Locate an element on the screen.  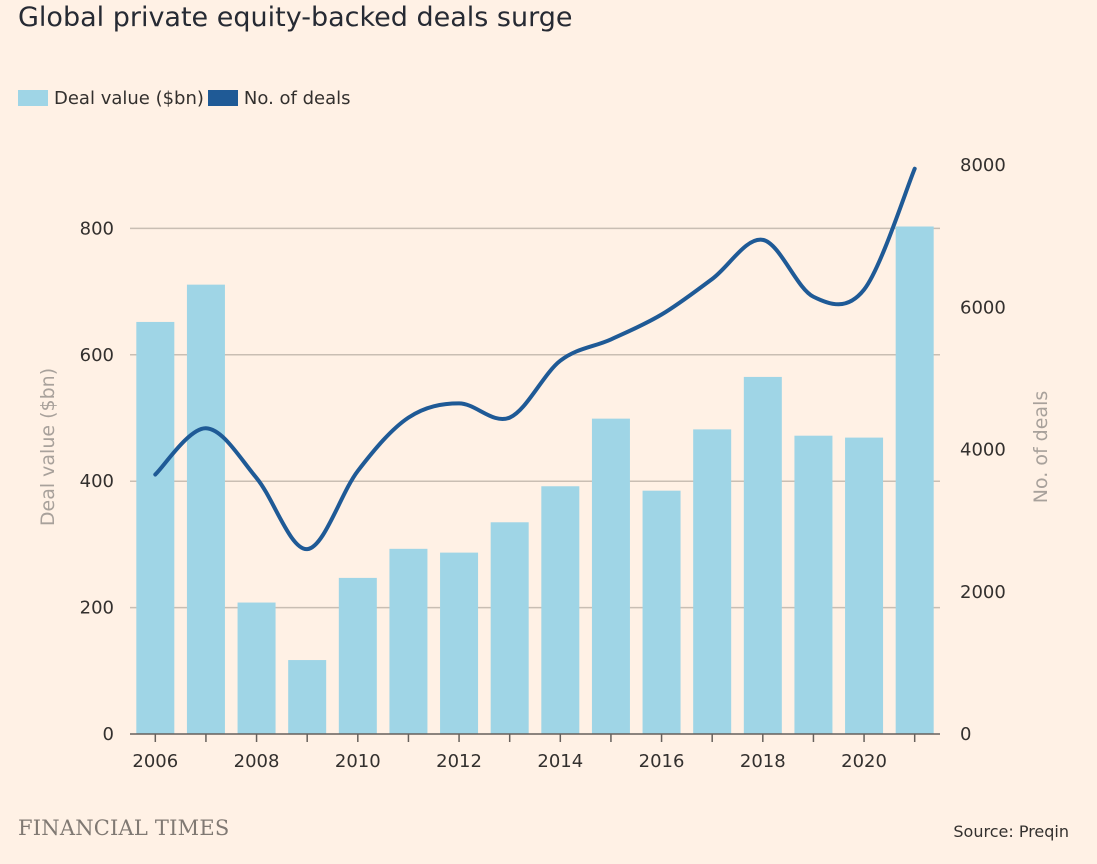
right-tick-6000: 6000 is located at coordinates (983, 307).